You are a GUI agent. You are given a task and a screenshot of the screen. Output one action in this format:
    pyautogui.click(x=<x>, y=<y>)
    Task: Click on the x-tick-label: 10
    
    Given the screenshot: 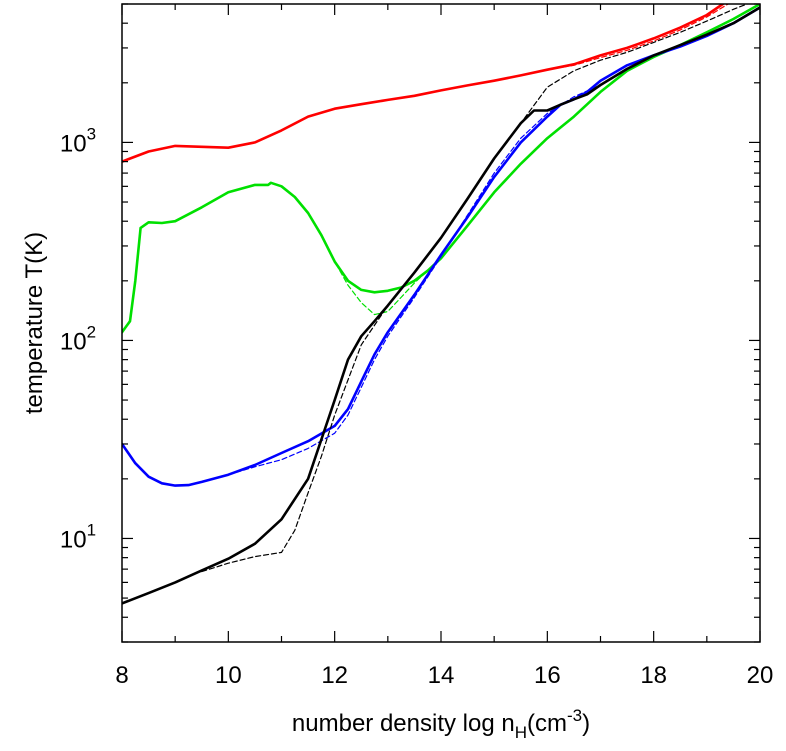 What is the action you would take?
    pyautogui.click(x=228, y=675)
    